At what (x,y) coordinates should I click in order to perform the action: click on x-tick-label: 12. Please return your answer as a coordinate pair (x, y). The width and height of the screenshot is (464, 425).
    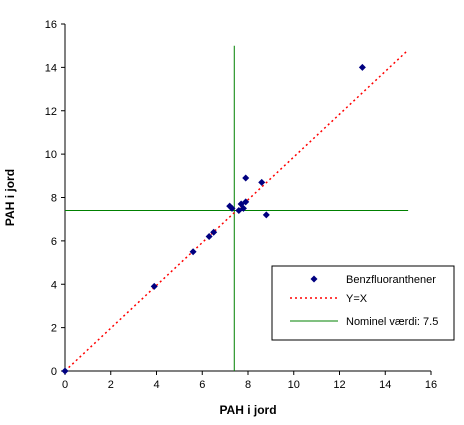
    Looking at the image, I should click on (339, 385).